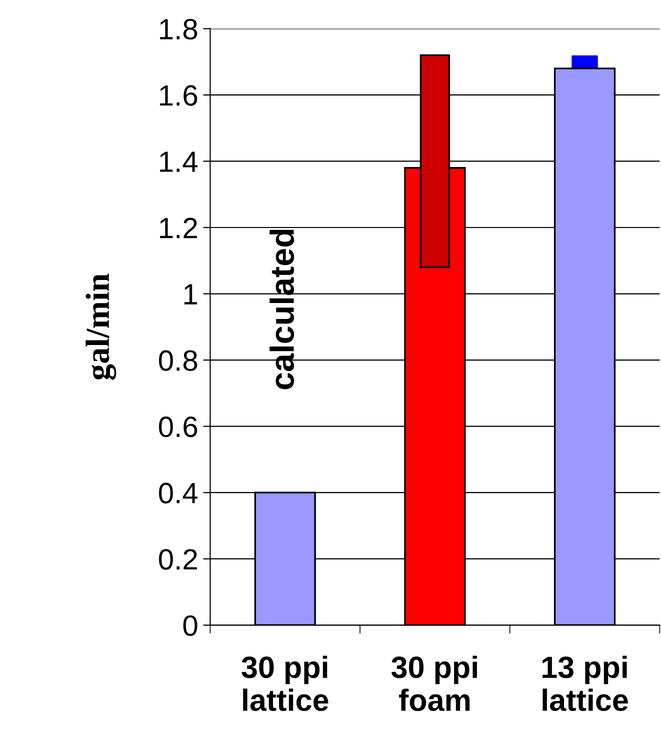 The width and height of the screenshot is (661, 755). I want to click on y-tick-label: 1, so click(190, 294).